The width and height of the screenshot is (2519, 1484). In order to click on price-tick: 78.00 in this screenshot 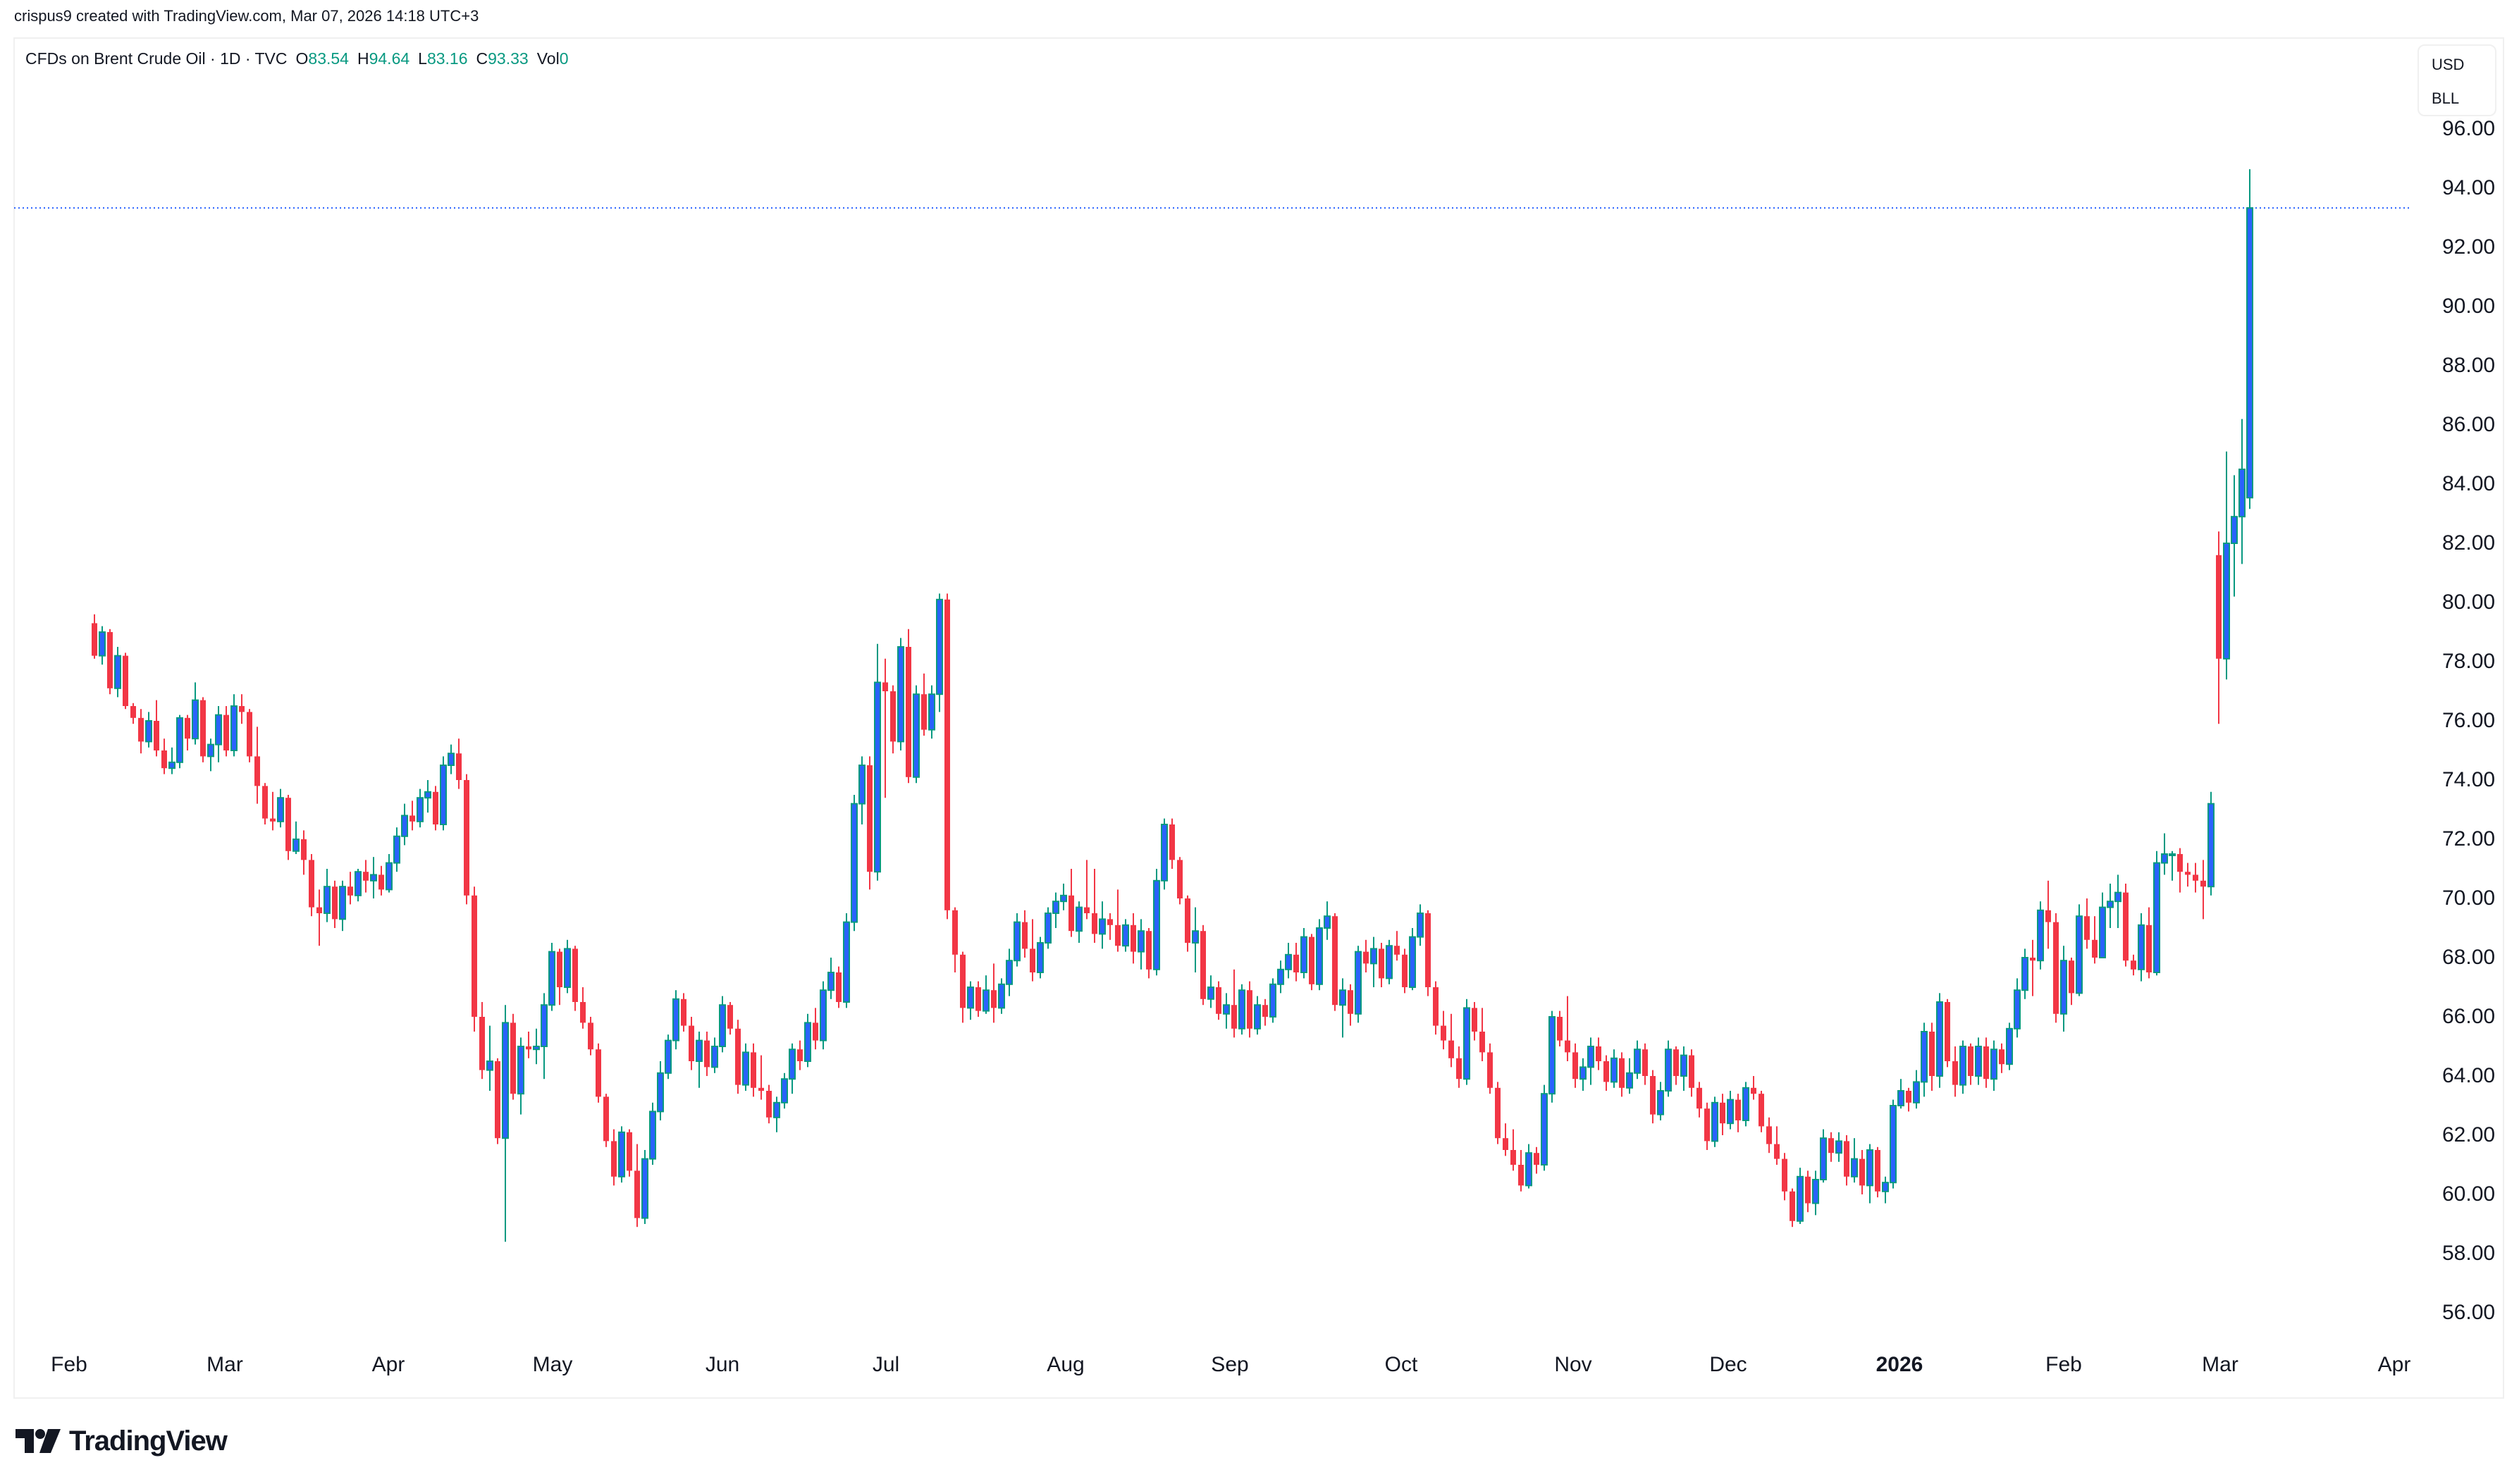, I will do `click(2469, 661)`.